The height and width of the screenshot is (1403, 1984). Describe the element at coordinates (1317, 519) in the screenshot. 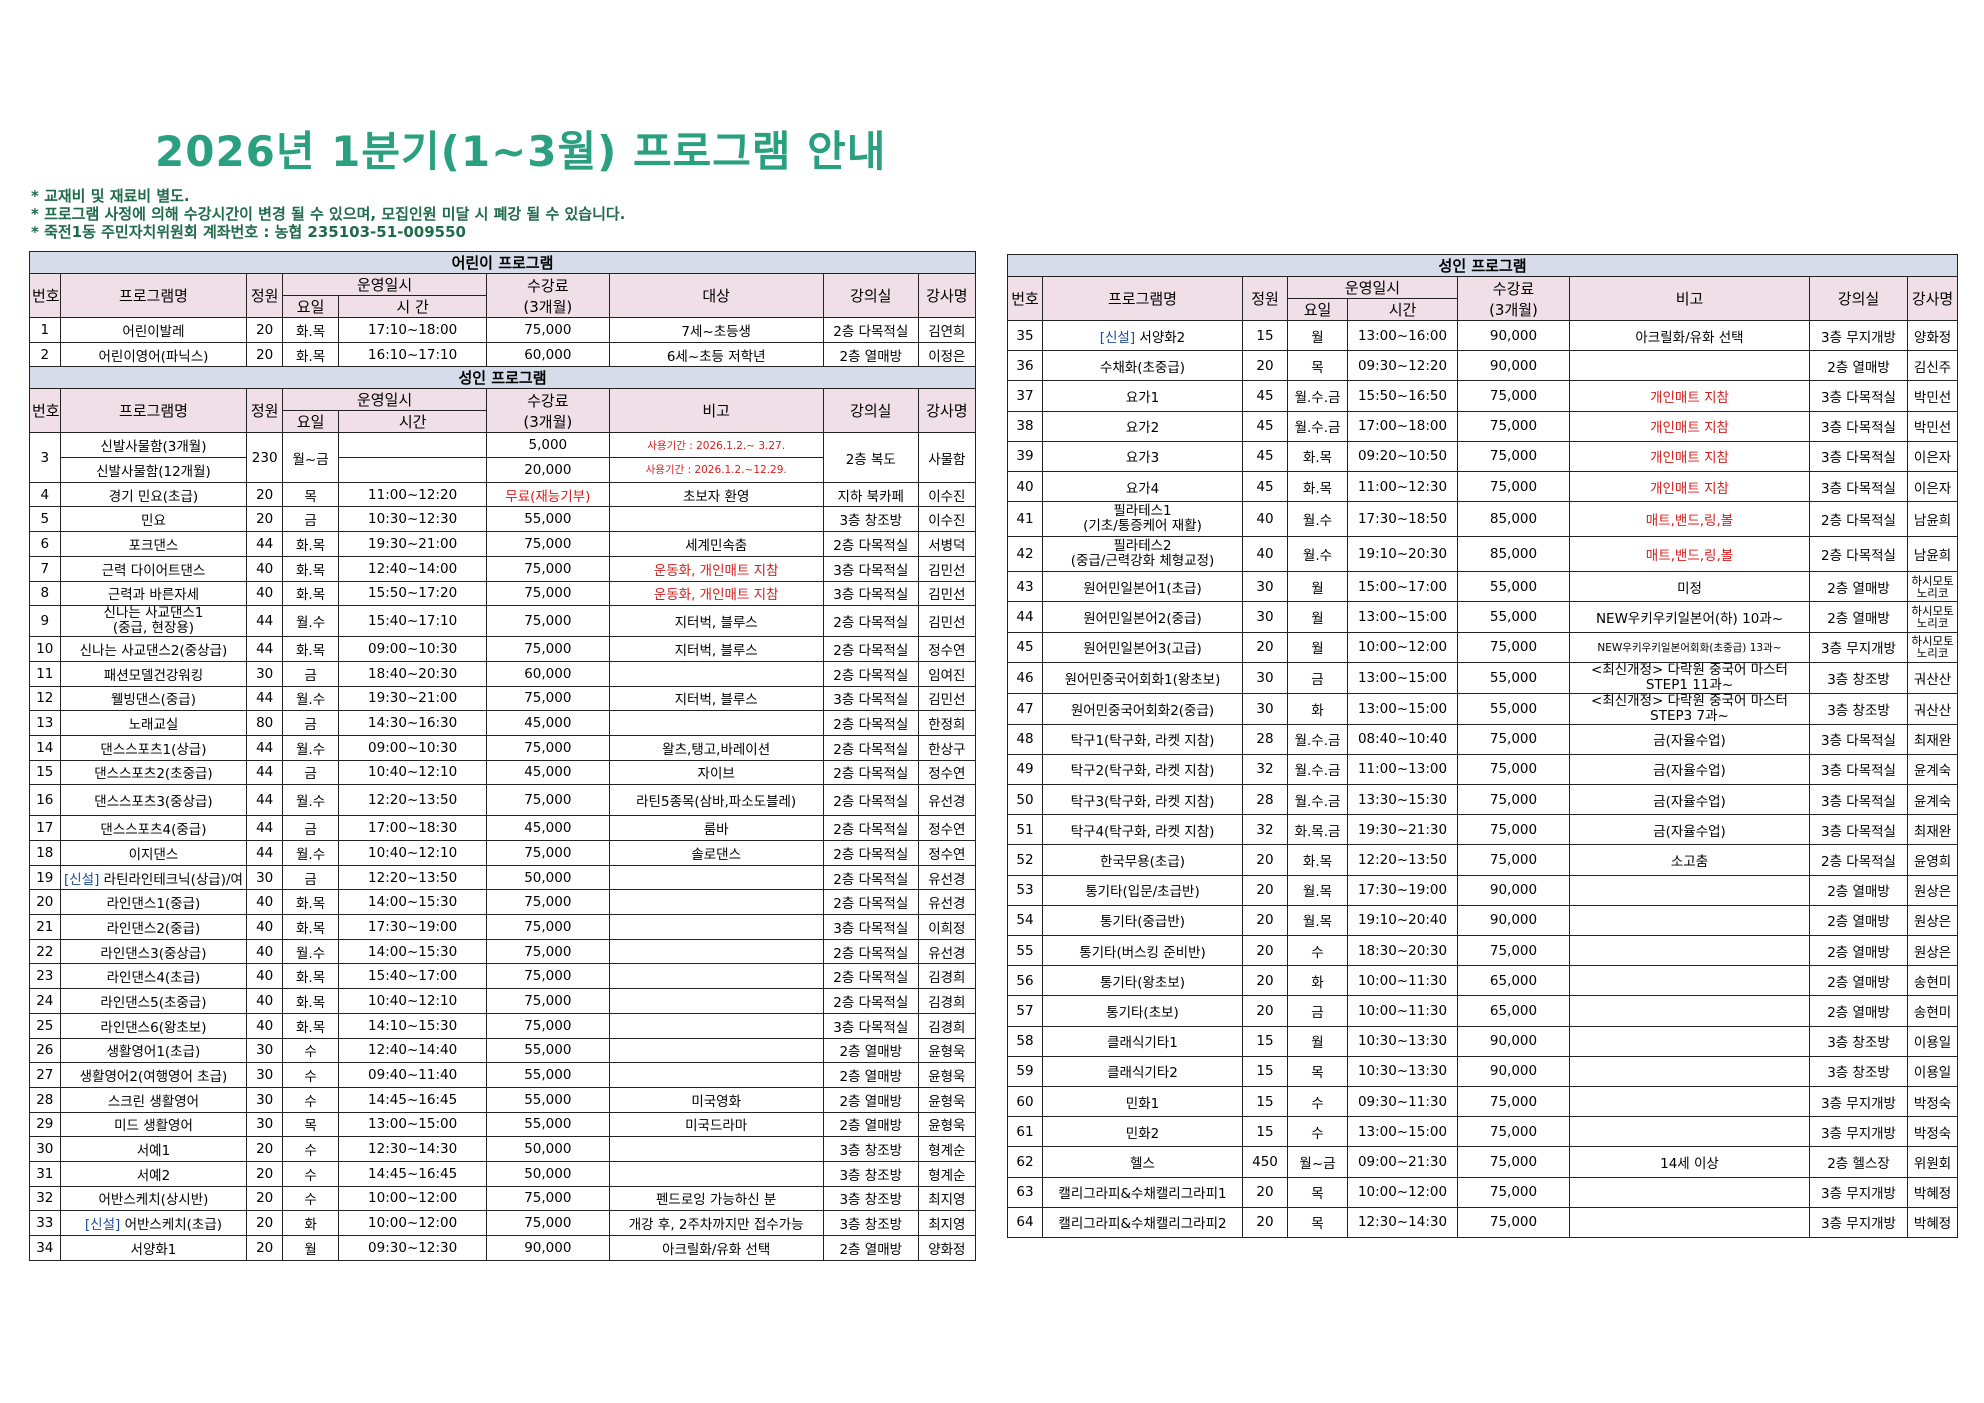

I see `cell-day: 월.수` at that location.